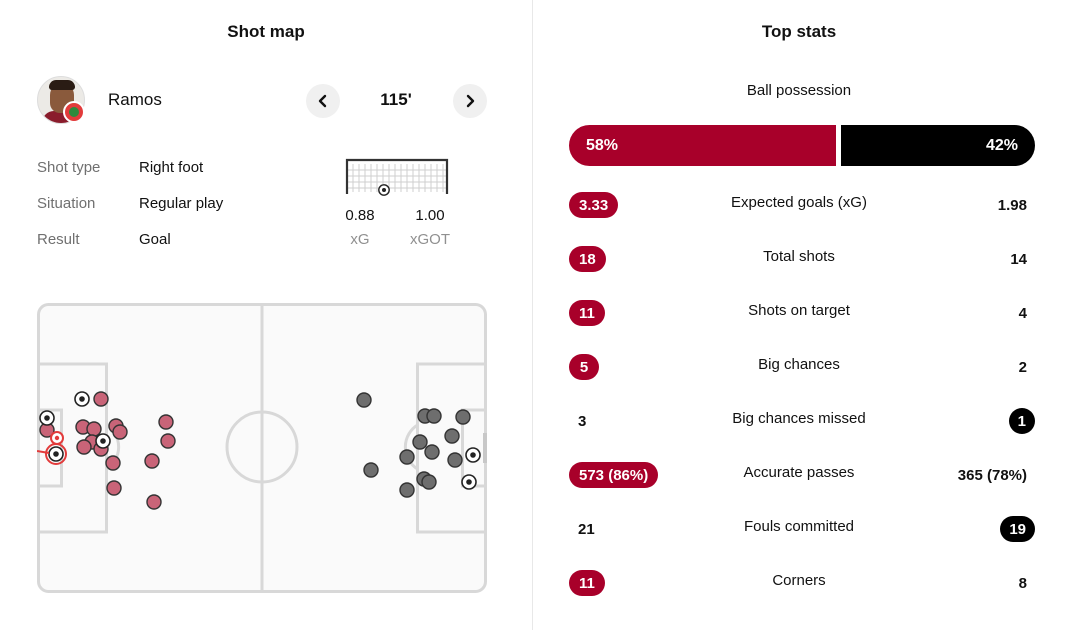  I want to click on possession-home-value: 58%, so click(602, 145).